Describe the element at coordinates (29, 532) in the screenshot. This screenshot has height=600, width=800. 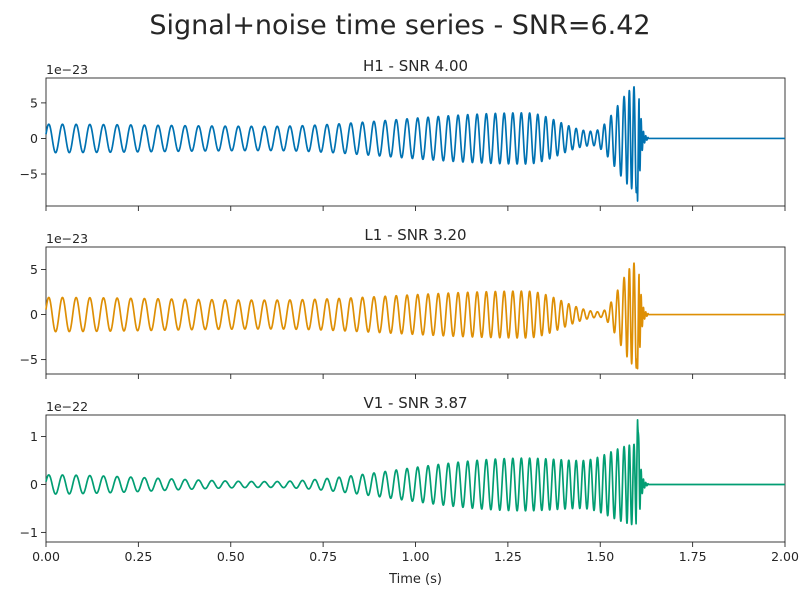
I see `panel-3-ytick-label: −1` at that location.